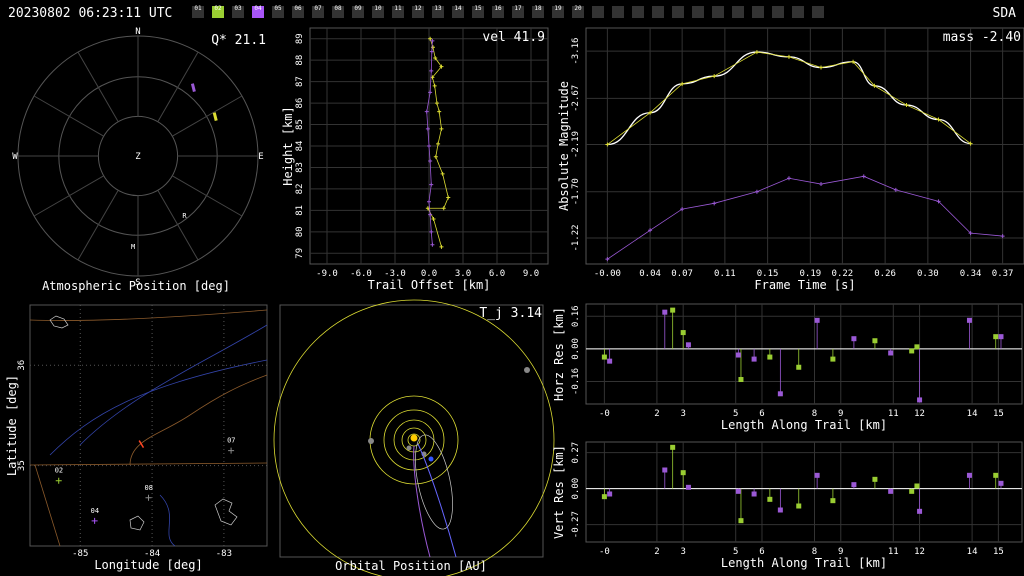 This screenshot has height=576, width=1024. What do you see at coordinates (411, 566) in the screenshot?
I see `orbit-x-axis-label: Orbital Position [AU]` at bounding box center [411, 566].